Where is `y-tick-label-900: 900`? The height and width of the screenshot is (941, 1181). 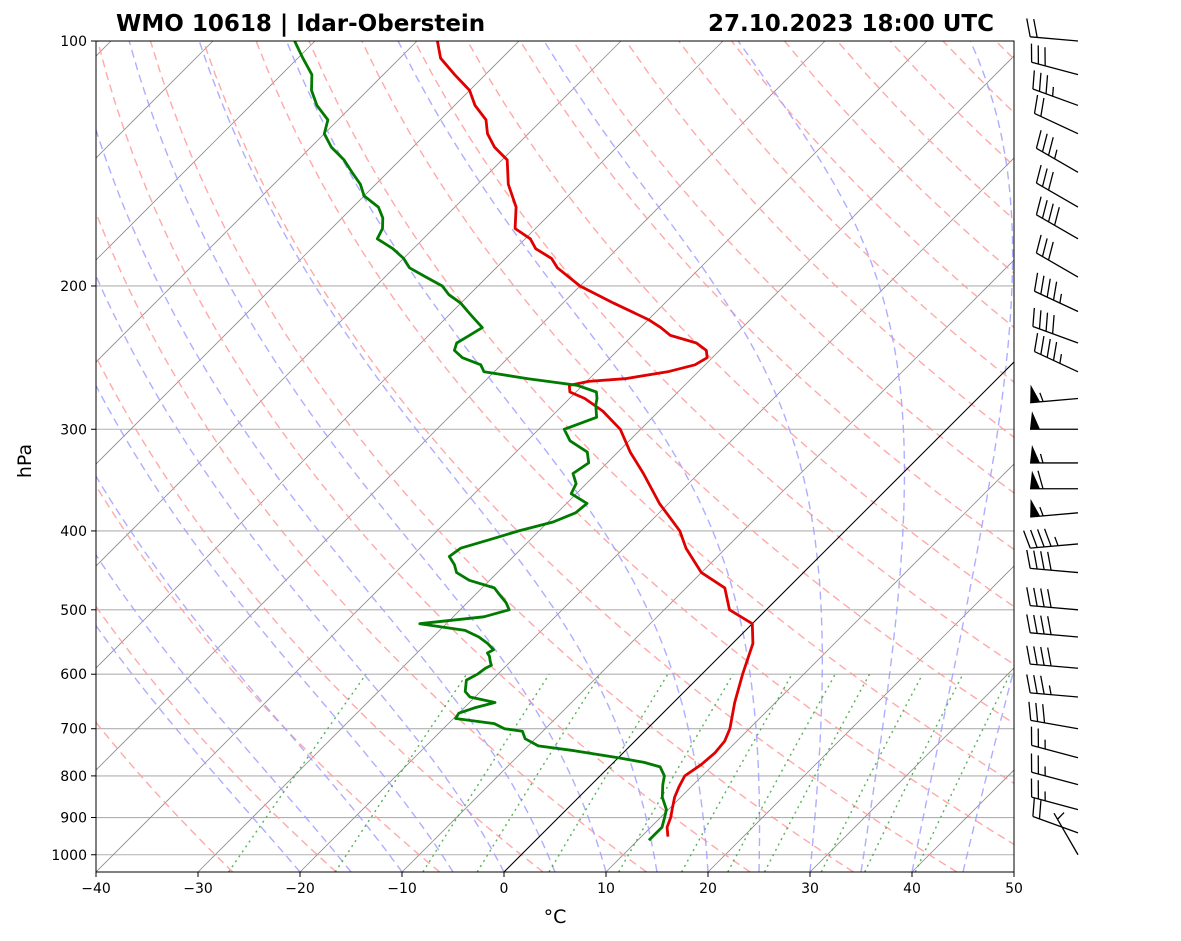
y-tick-label-900: 900 is located at coordinates (73, 819).